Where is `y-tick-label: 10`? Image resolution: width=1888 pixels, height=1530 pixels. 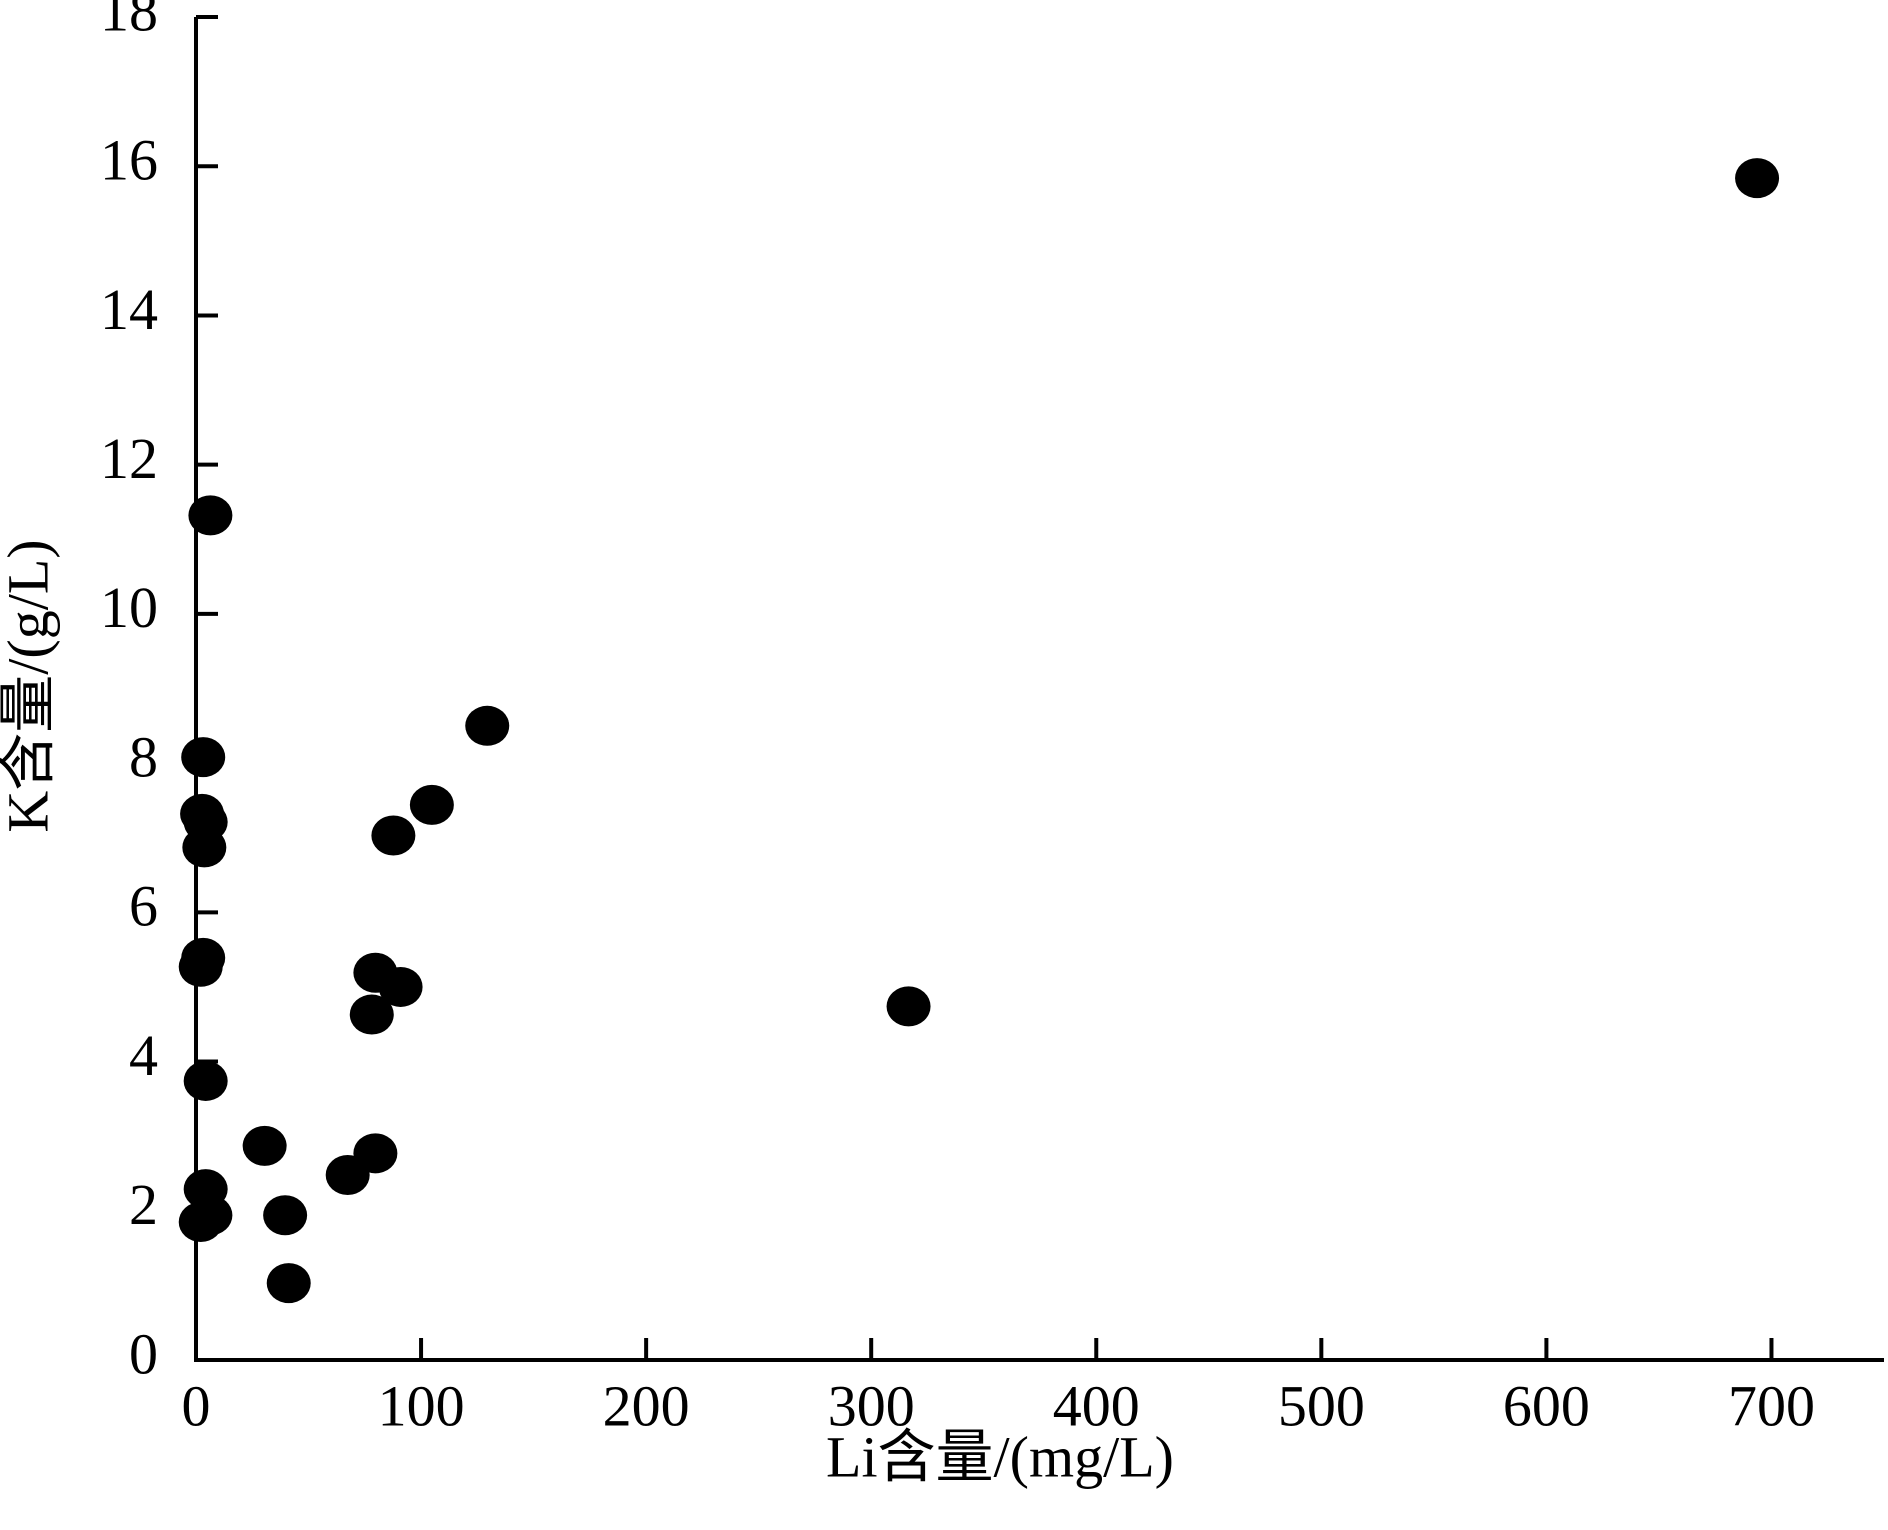
y-tick-label: 10 is located at coordinates (129, 607).